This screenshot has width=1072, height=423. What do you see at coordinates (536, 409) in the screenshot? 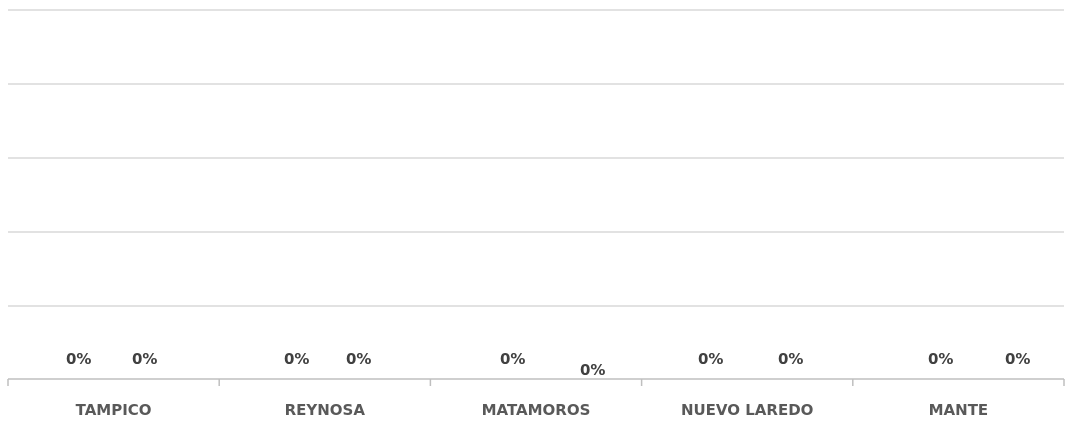
I see `category-label-2: MATAMOROS` at bounding box center [536, 409].